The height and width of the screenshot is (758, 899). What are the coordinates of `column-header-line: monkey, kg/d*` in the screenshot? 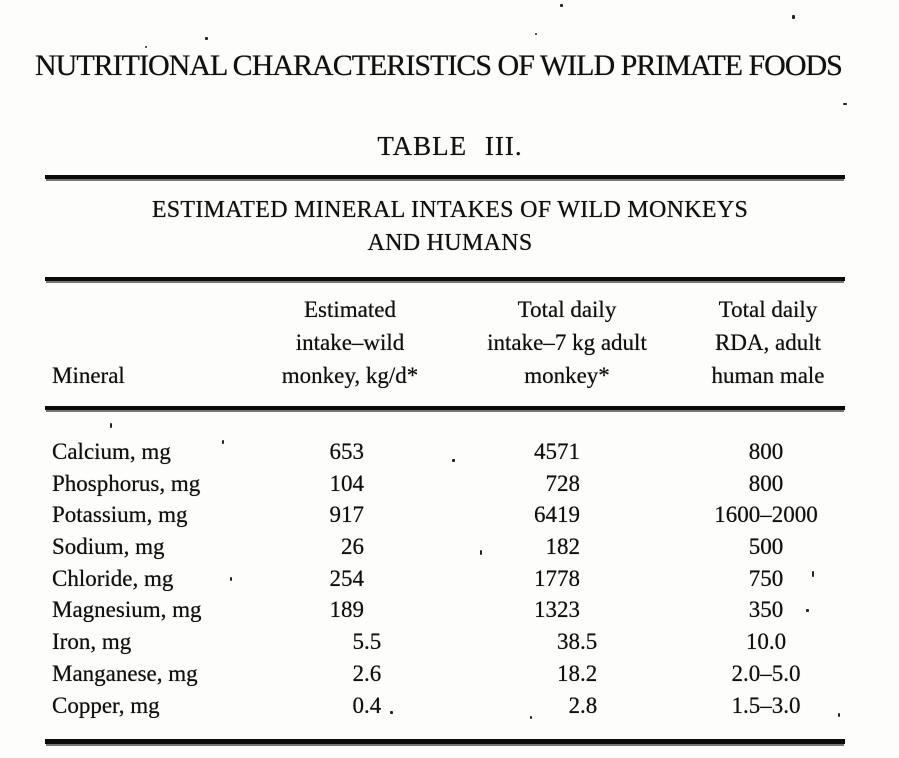 It's located at (350, 375).